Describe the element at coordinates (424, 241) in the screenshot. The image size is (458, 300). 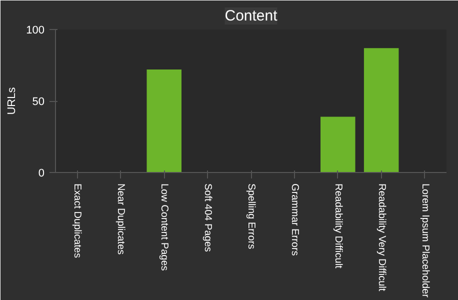
I see `x-tick-label: Lorem Ipsum Placeholder` at that location.